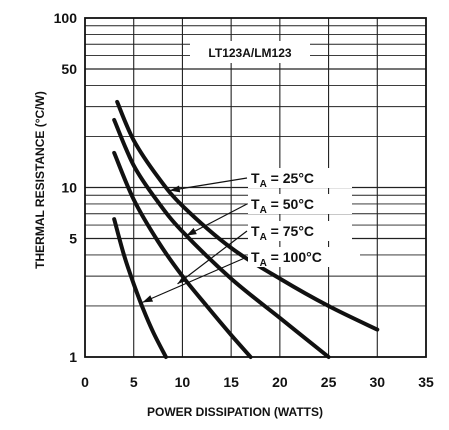 This screenshot has height=430, width=449. I want to click on inset-label-box, so click(250, 52).